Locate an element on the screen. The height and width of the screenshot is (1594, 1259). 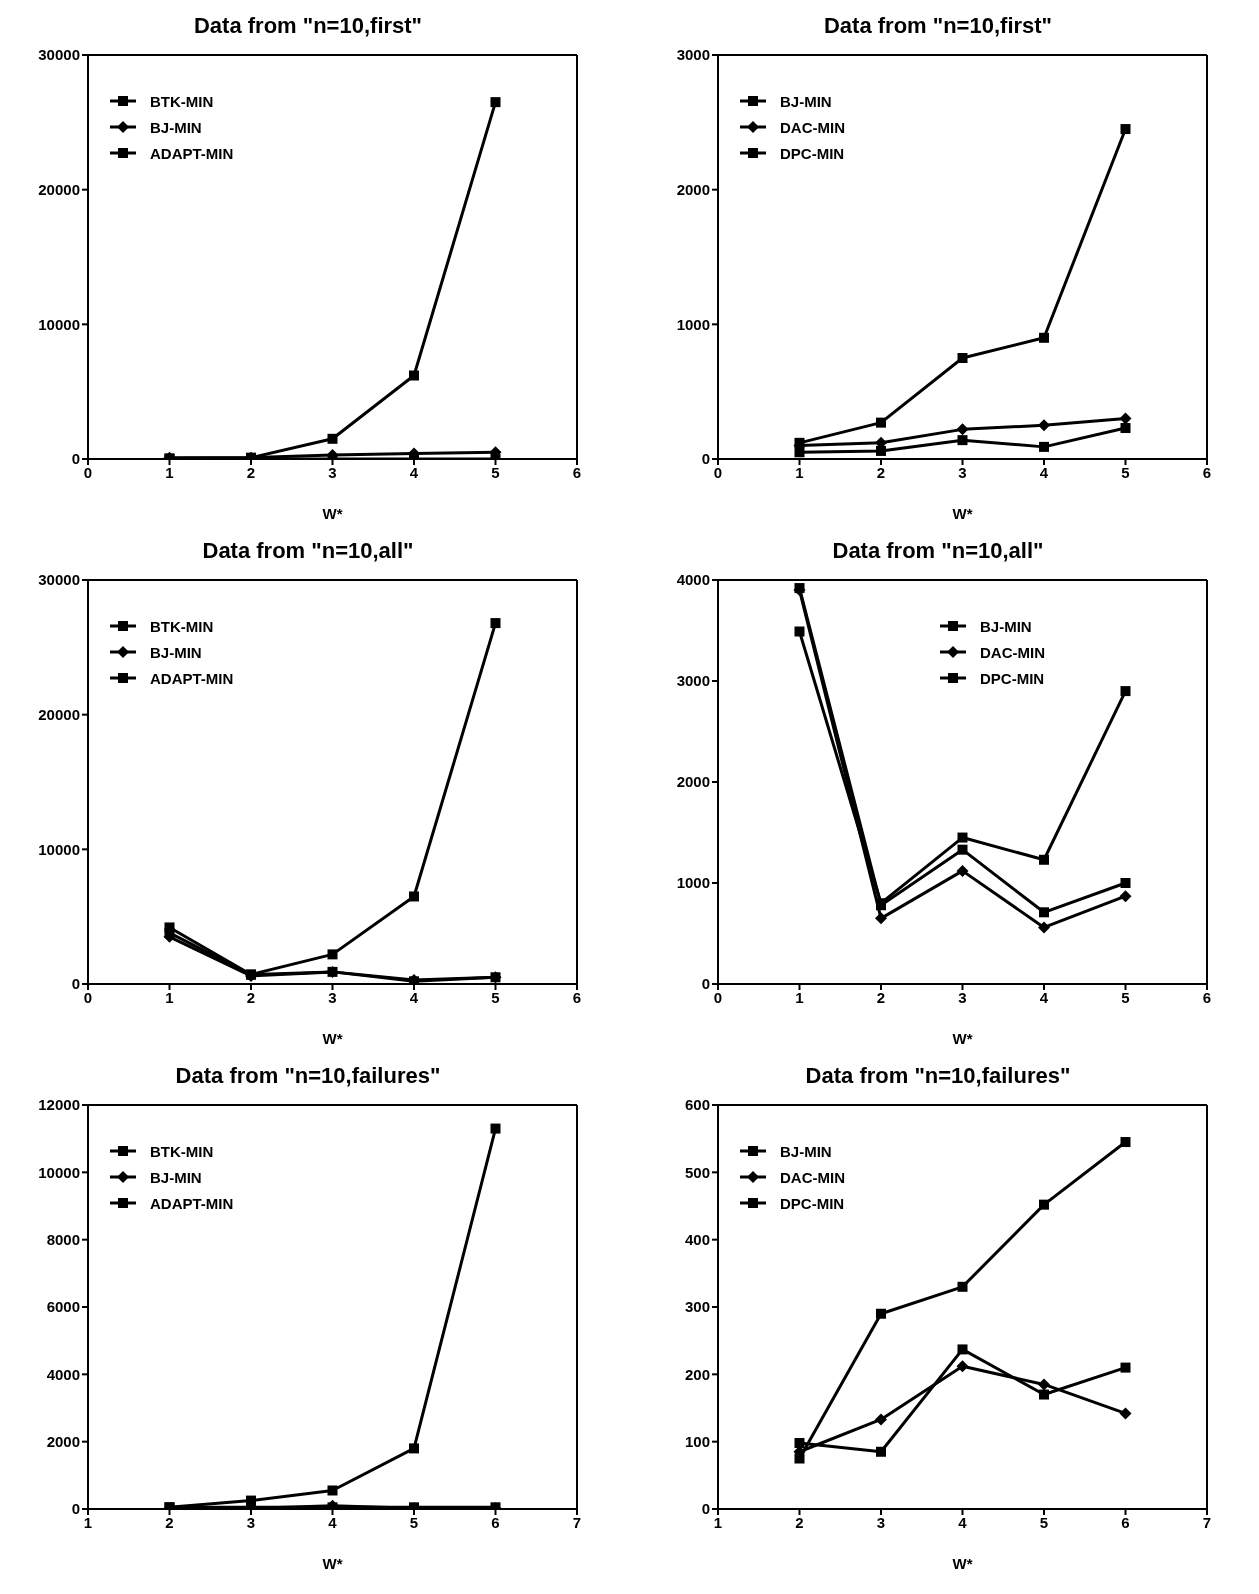
y-tick-label: 200 is located at coordinates (697, 1374).